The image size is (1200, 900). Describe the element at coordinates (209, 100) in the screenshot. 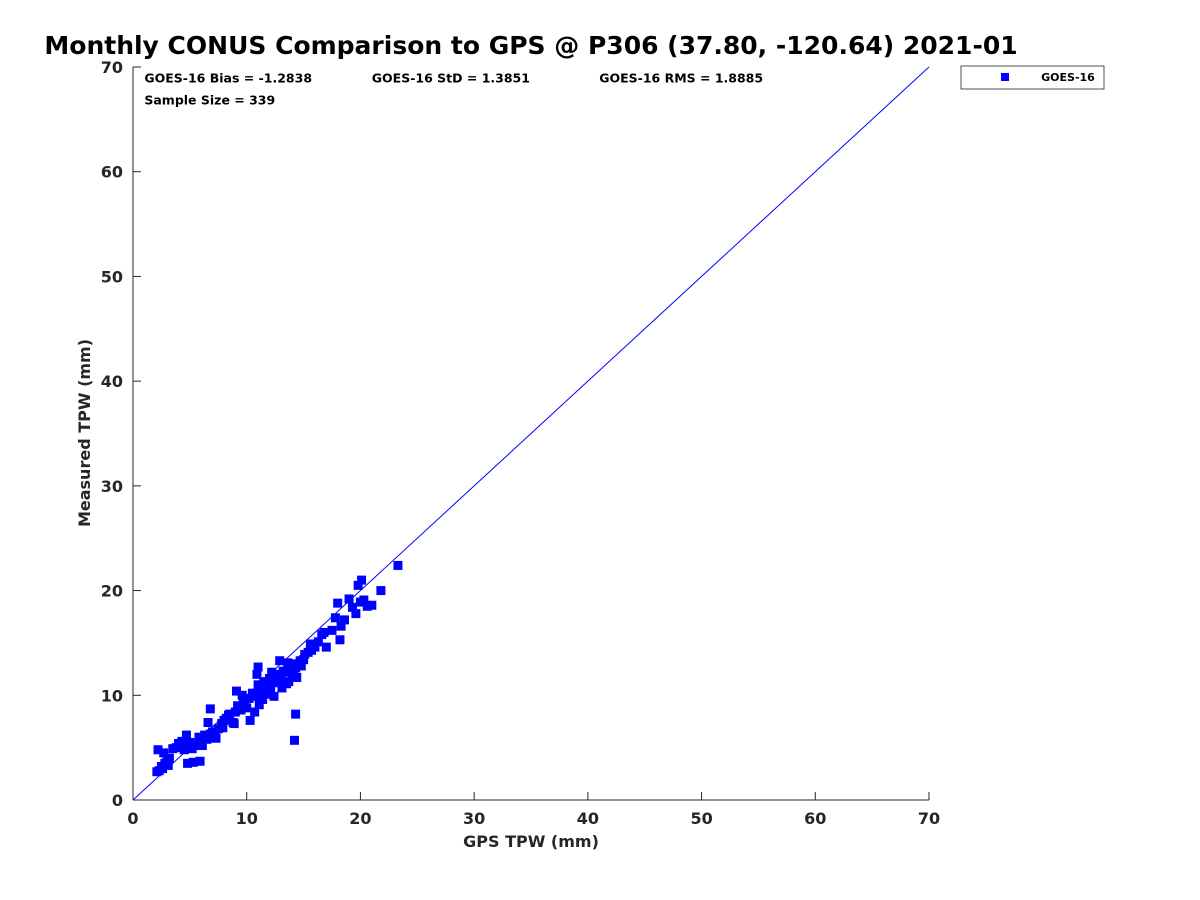

I see `stats-annotation: Sample Size = 339` at that location.